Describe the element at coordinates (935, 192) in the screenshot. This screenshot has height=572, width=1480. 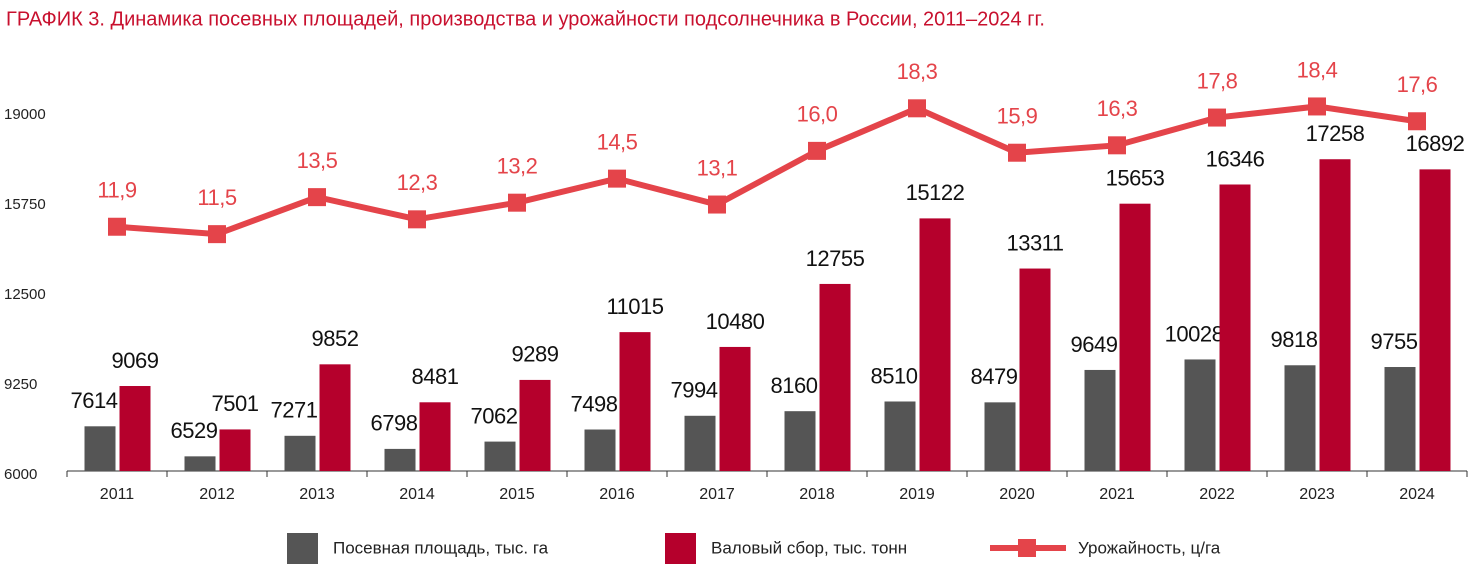
I see `value-label: 15122` at that location.